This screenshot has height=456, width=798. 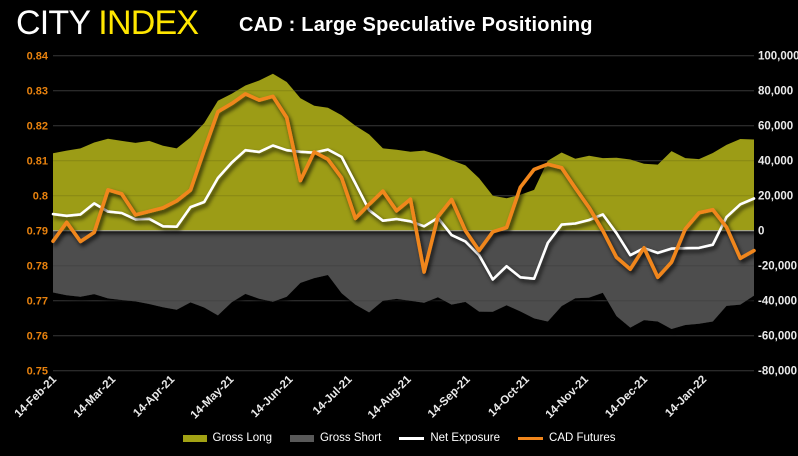 I want to click on left-axis-tick-label: 0.75, so click(x=37, y=372).